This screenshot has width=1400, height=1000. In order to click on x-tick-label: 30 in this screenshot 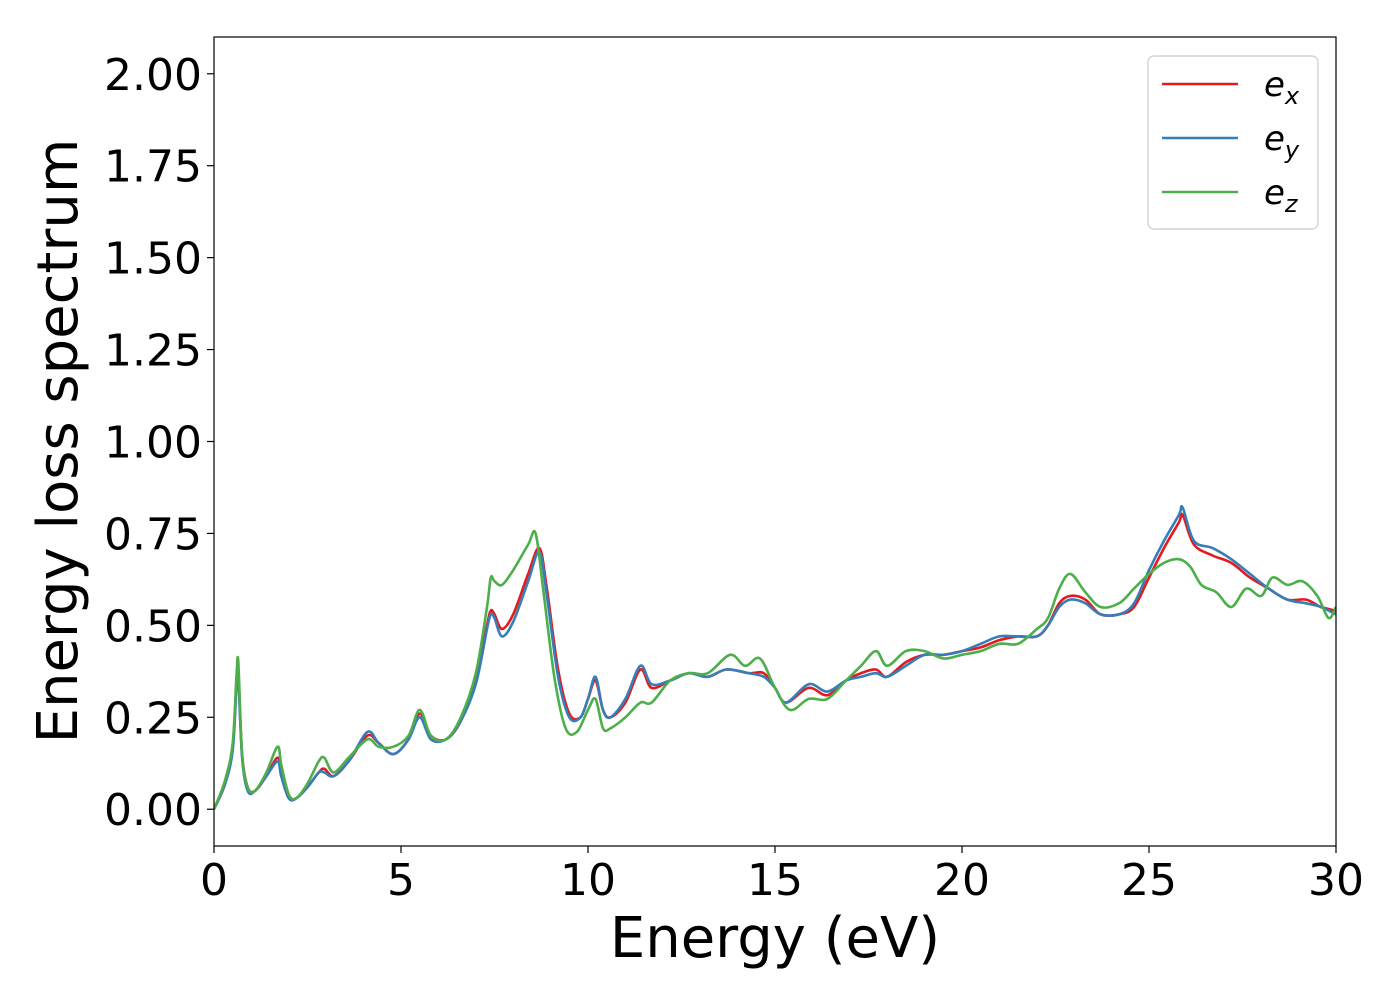, I will do `click(1336, 880)`.